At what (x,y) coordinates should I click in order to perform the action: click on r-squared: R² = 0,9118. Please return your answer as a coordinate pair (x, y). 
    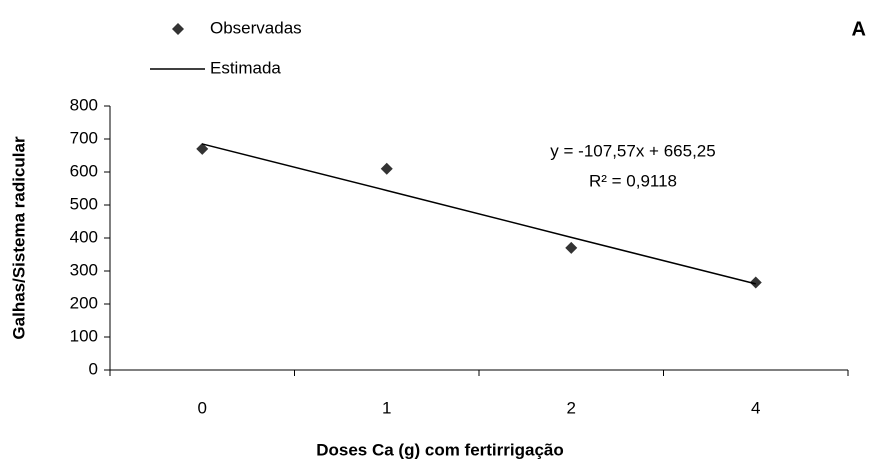
    Looking at the image, I should click on (633, 180).